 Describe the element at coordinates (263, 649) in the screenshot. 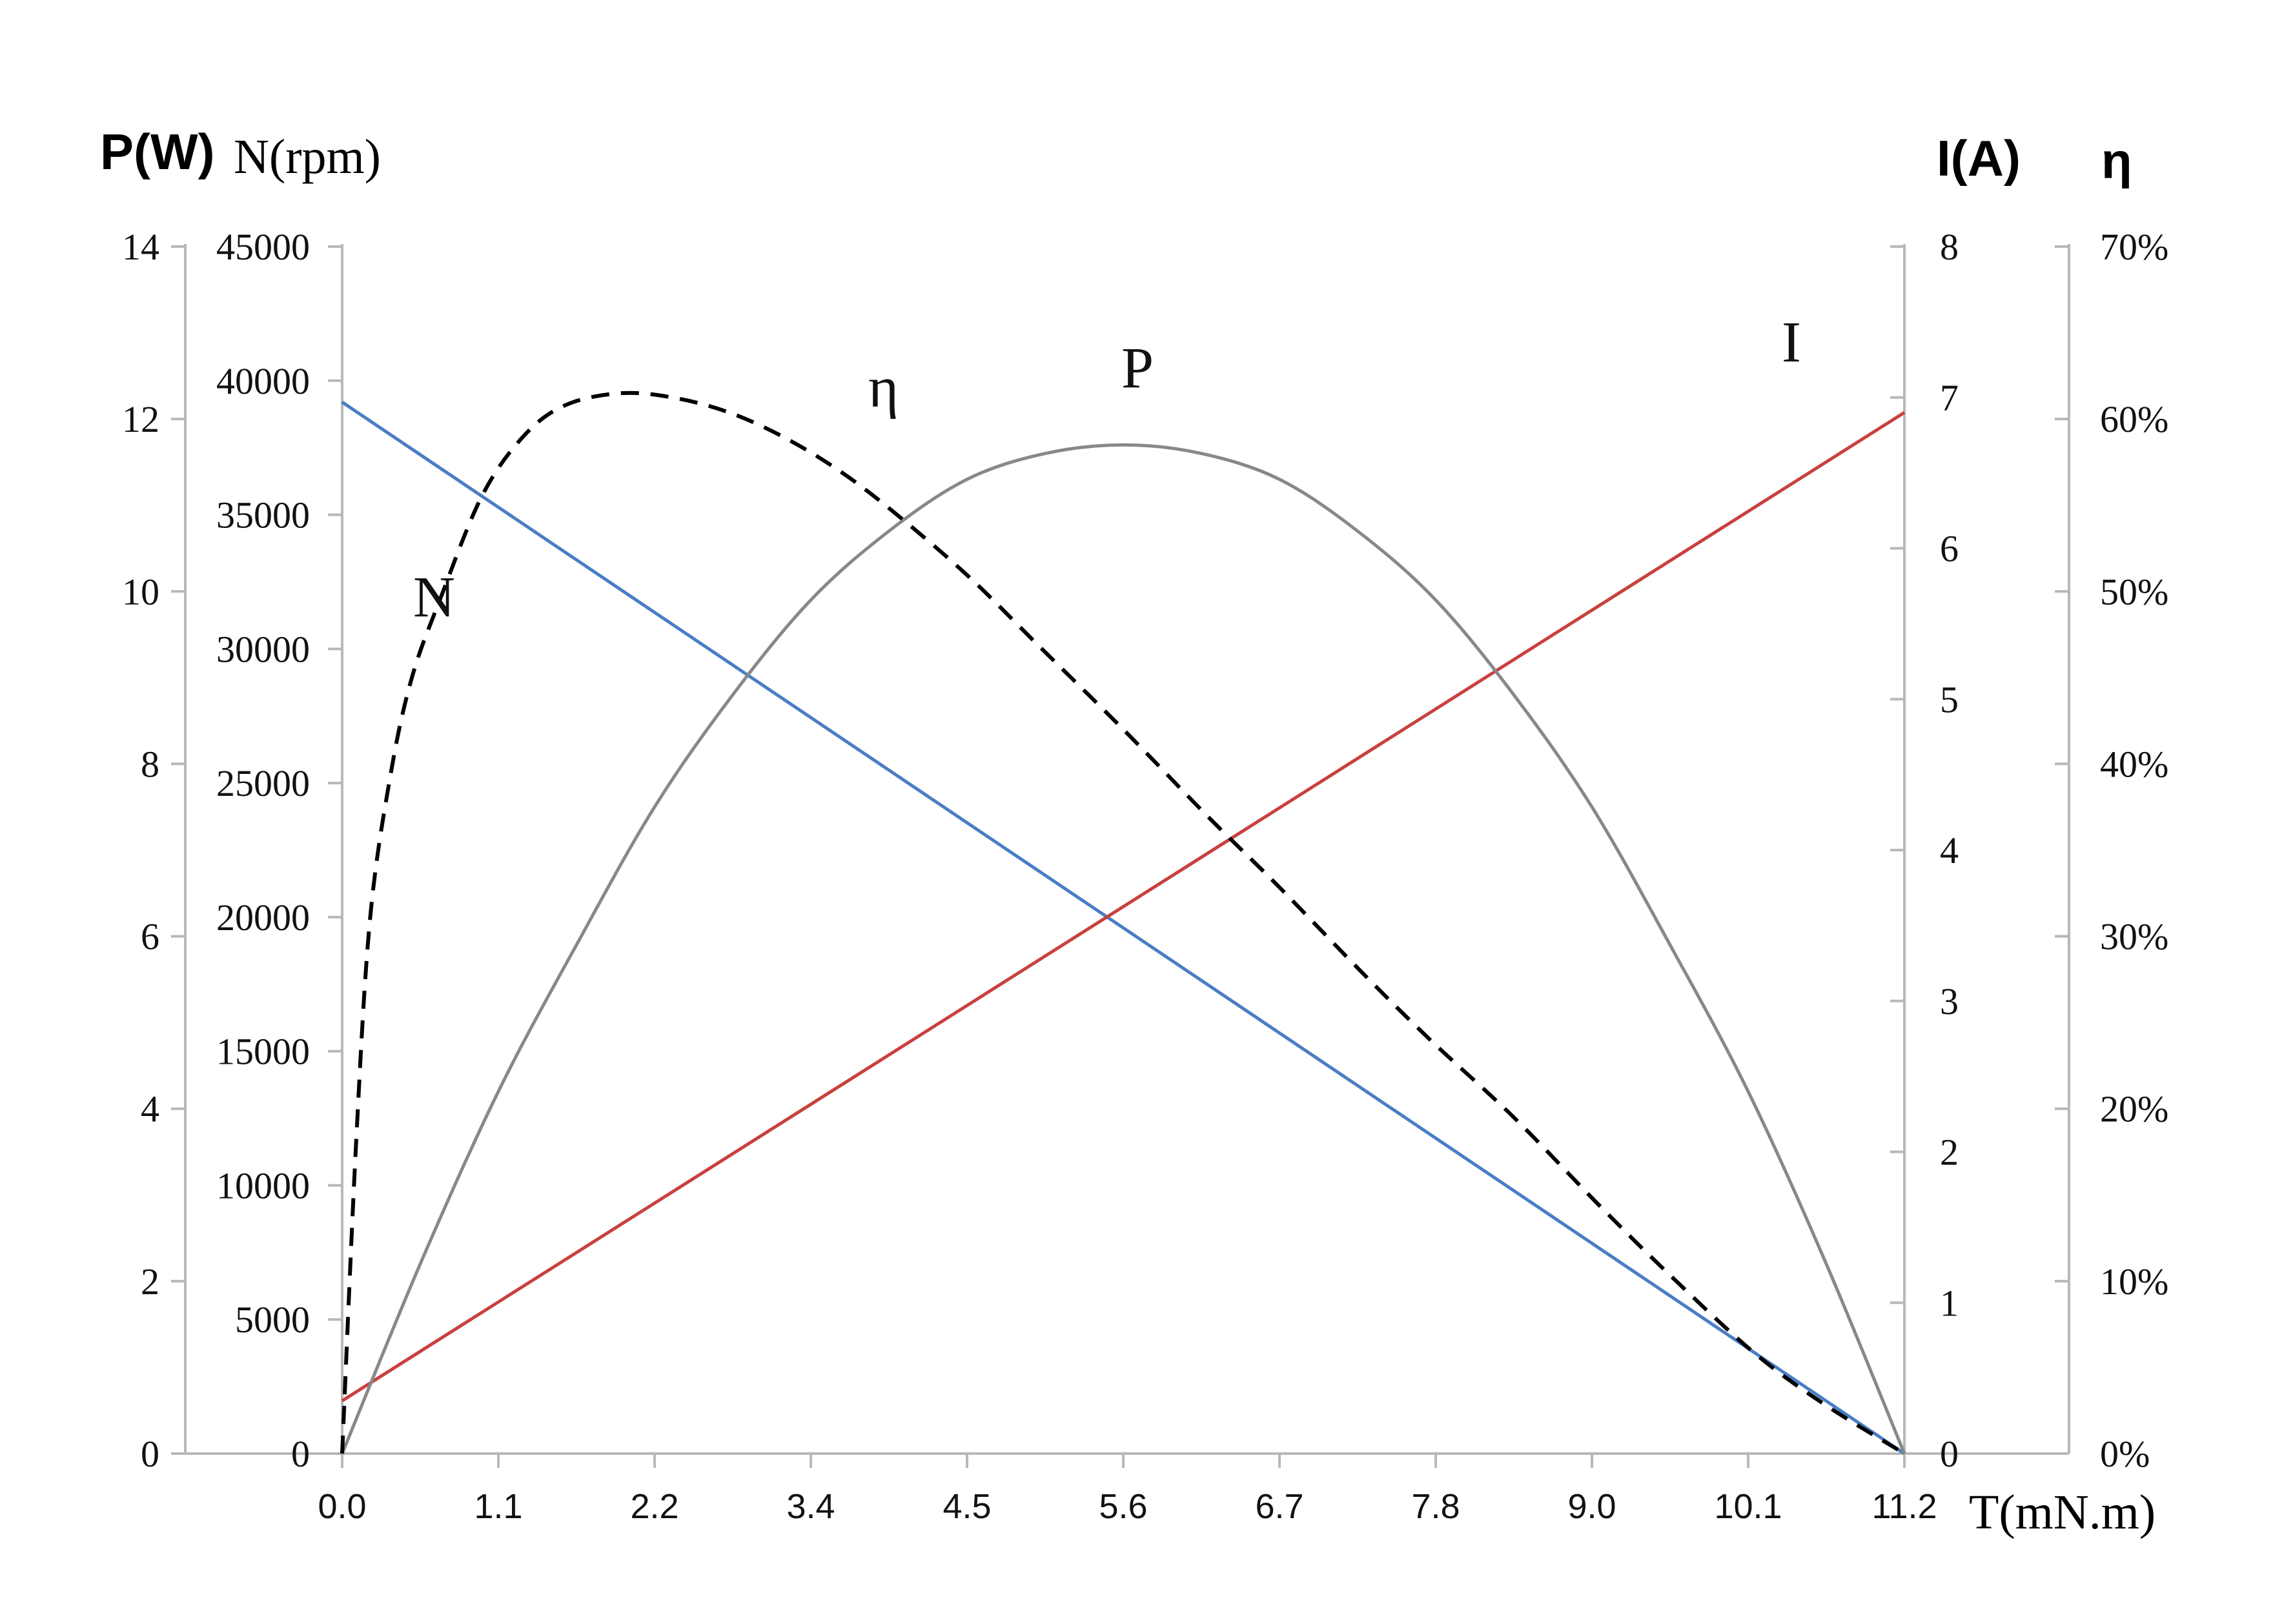

I see `speed-tick-label: 30000` at that location.